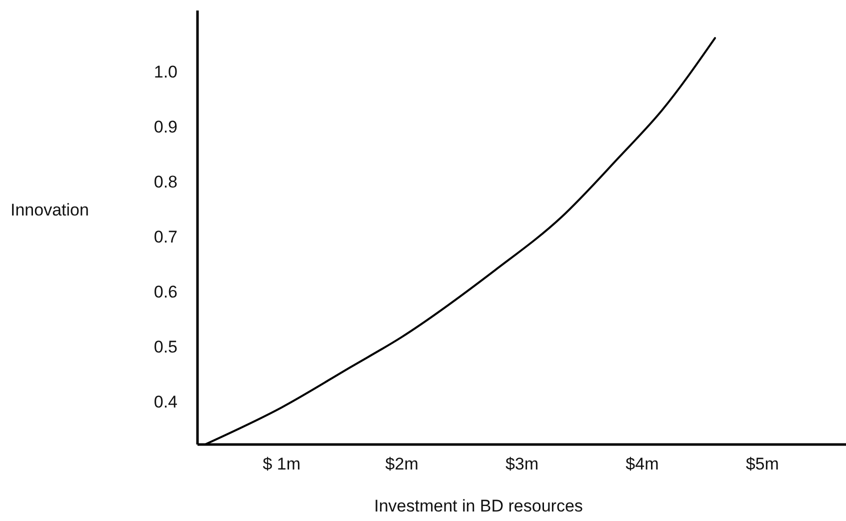 The width and height of the screenshot is (846, 521). Describe the element at coordinates (762, 464) in the screenshot. I see `x-tick-label: $5m` at that location.